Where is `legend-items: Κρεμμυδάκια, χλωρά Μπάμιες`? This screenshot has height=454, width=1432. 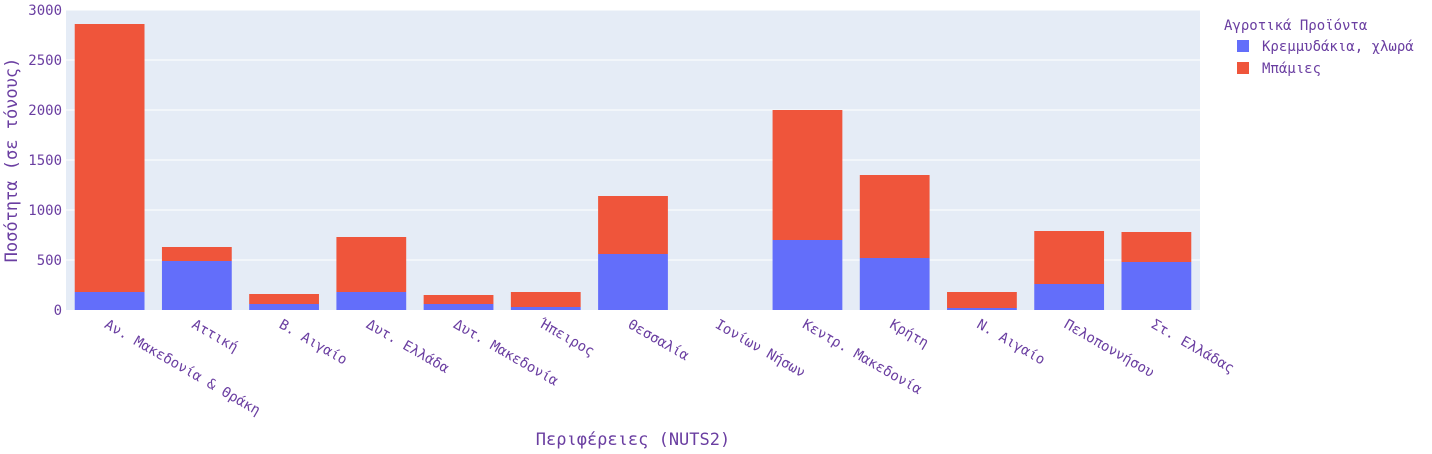
legend-items: Κρεμμυδάκια, χλωρά Μπάμιες is located at coordinates (1325, 58).